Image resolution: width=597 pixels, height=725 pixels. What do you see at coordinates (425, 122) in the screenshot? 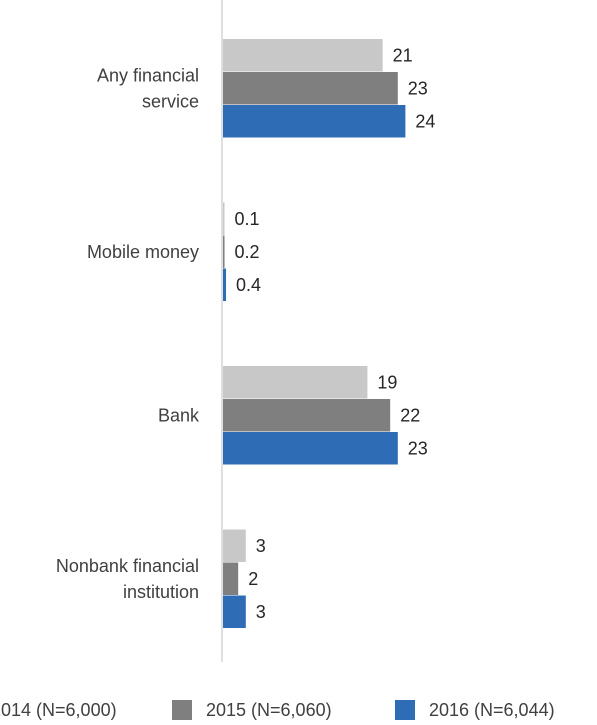
I see `data-label: 24` at bounding box center [425, 122].